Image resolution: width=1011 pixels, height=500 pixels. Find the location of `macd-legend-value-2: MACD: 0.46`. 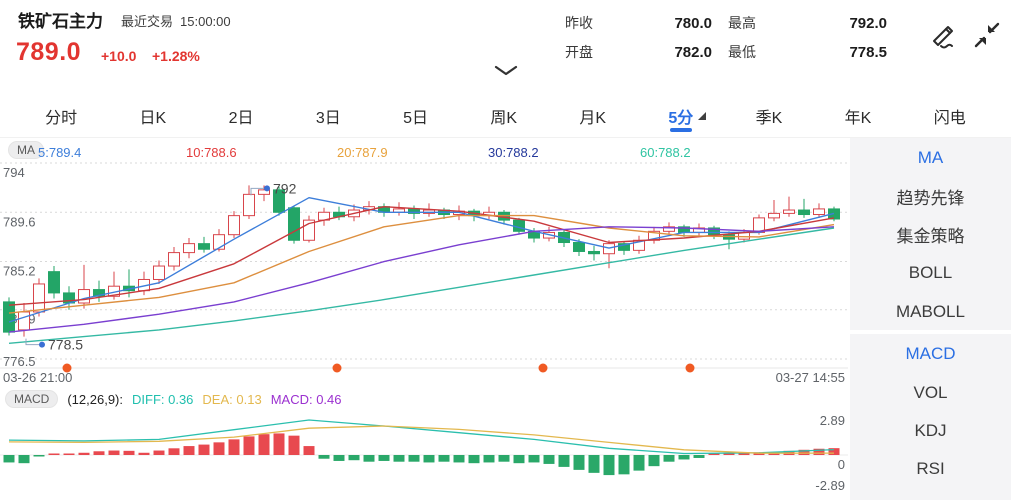

macd-legend-value-2: MACD: 0.46 is located at coordinates (306, 399).